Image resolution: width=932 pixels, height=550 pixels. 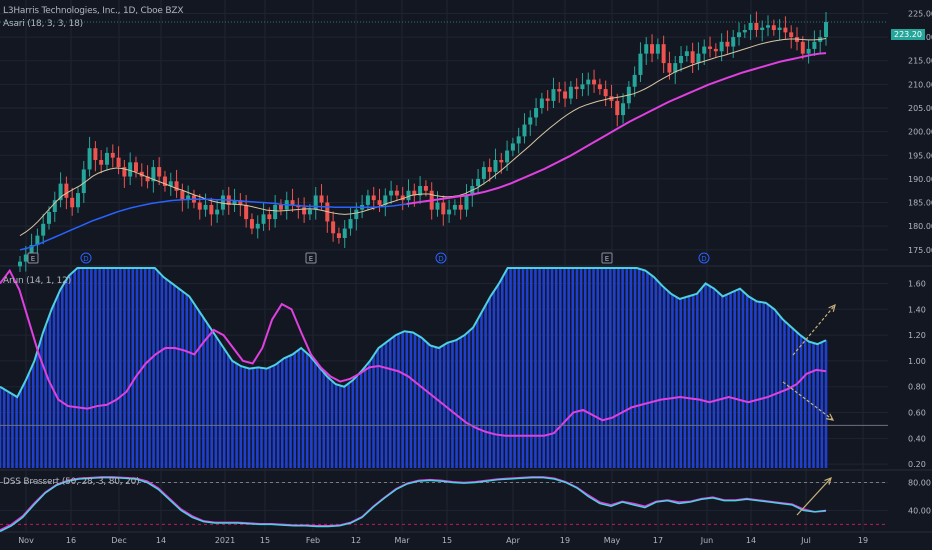 I want to click on y-tick-label: 0.20, so click(x=917, y=464).